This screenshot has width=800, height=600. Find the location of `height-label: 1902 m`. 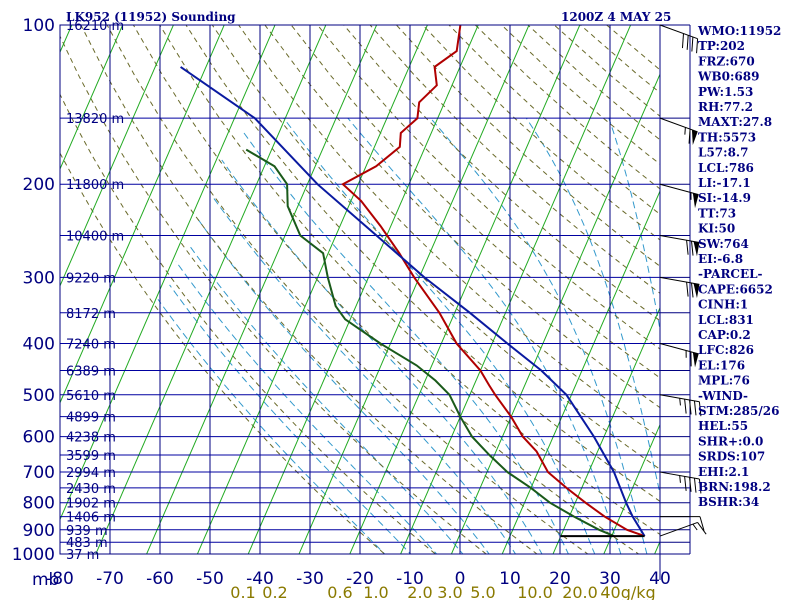

height-label: 1902 m is located at coordinates (91, 504).